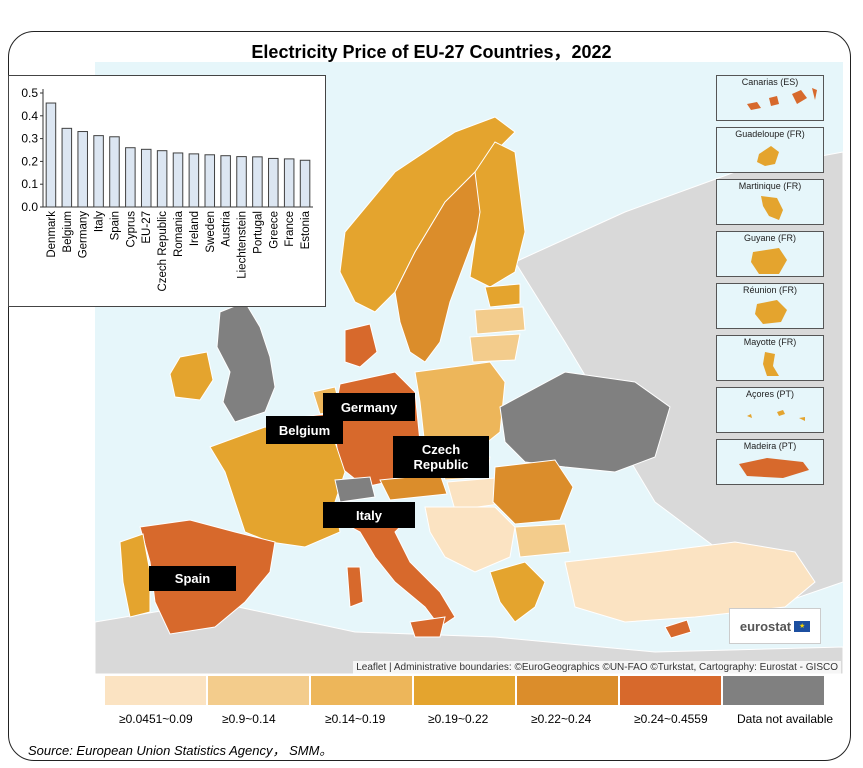 The height and width of the screenshot is (768, 863). I want to click on x-tick-label: France, so click(290, 229).